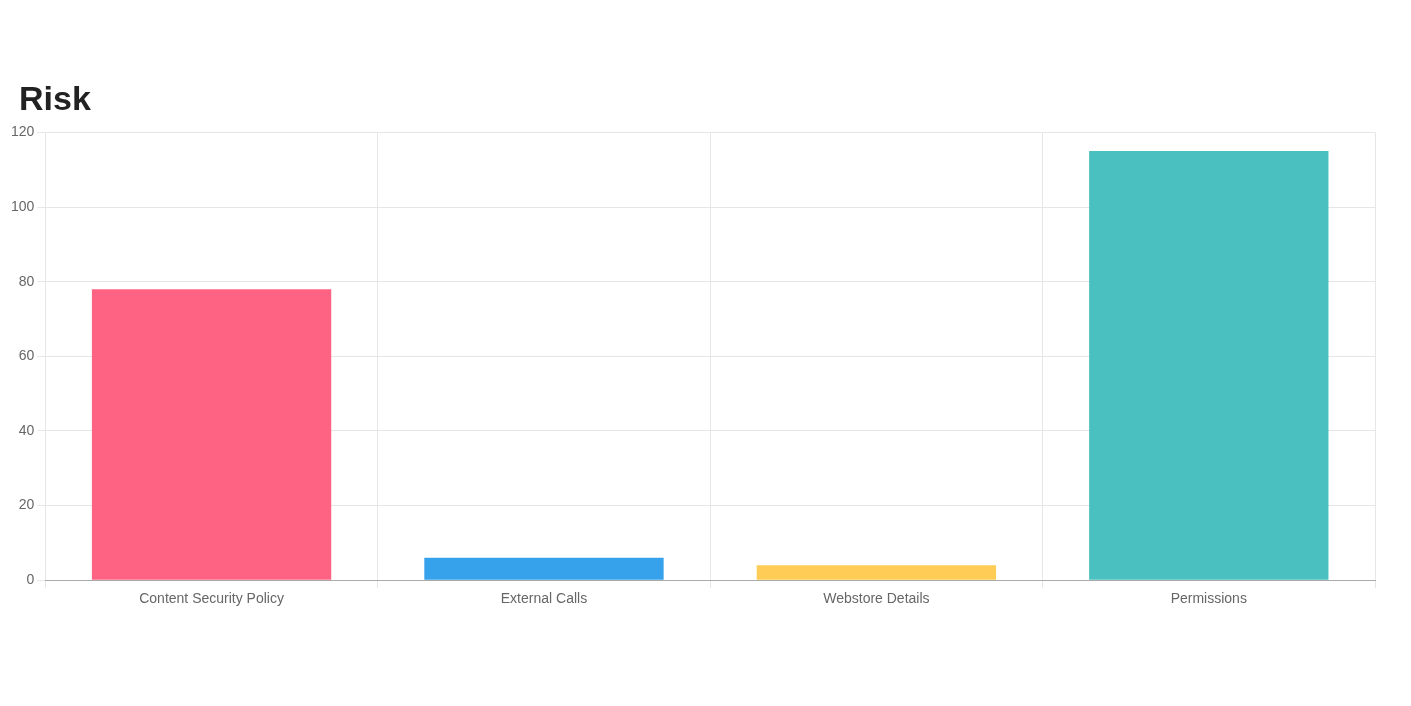 The width and height of the screenshot is (1411, 706). Describe the element at coordinates (30, 579) in the screenshot. I see `y-tick-label: 0` at that location.